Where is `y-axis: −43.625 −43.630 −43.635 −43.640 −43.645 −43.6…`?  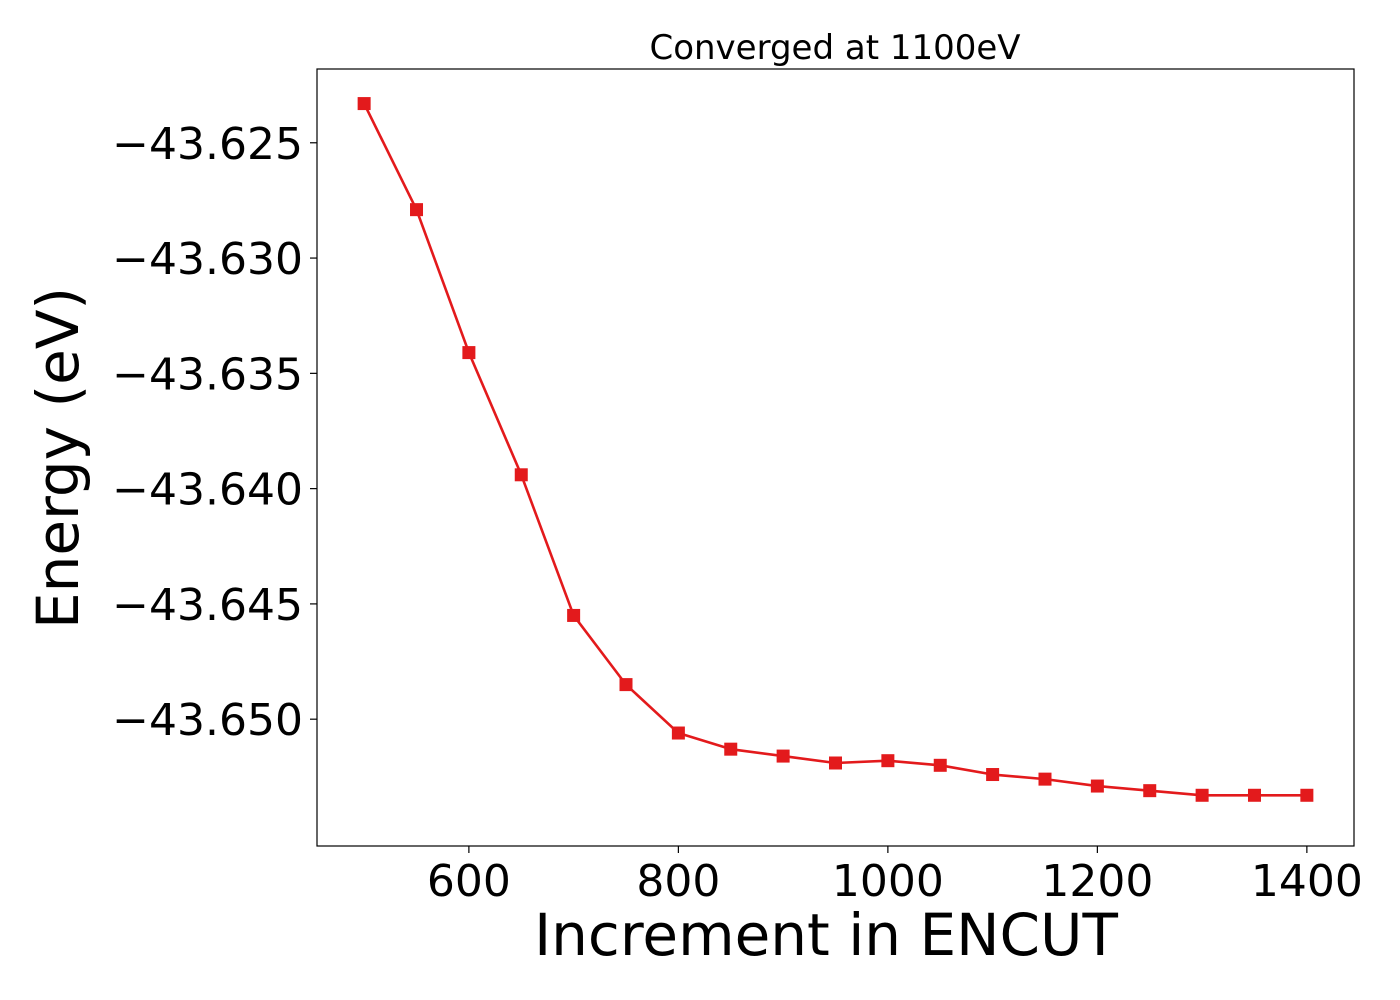
y-axis: −43.625 −43.630 −43.635 −43.640 −43.645 −43.6… is located at coordinates (214, 432).